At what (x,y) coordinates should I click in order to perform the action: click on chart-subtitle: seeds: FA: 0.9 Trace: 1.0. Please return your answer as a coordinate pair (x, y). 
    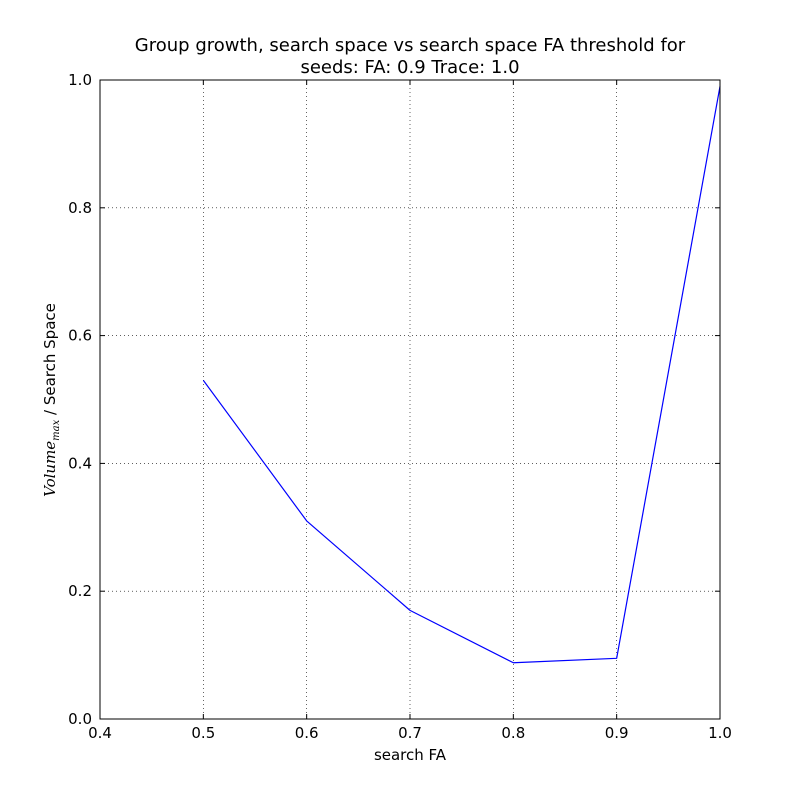
    Looking at the image, I should click on (409, 67).